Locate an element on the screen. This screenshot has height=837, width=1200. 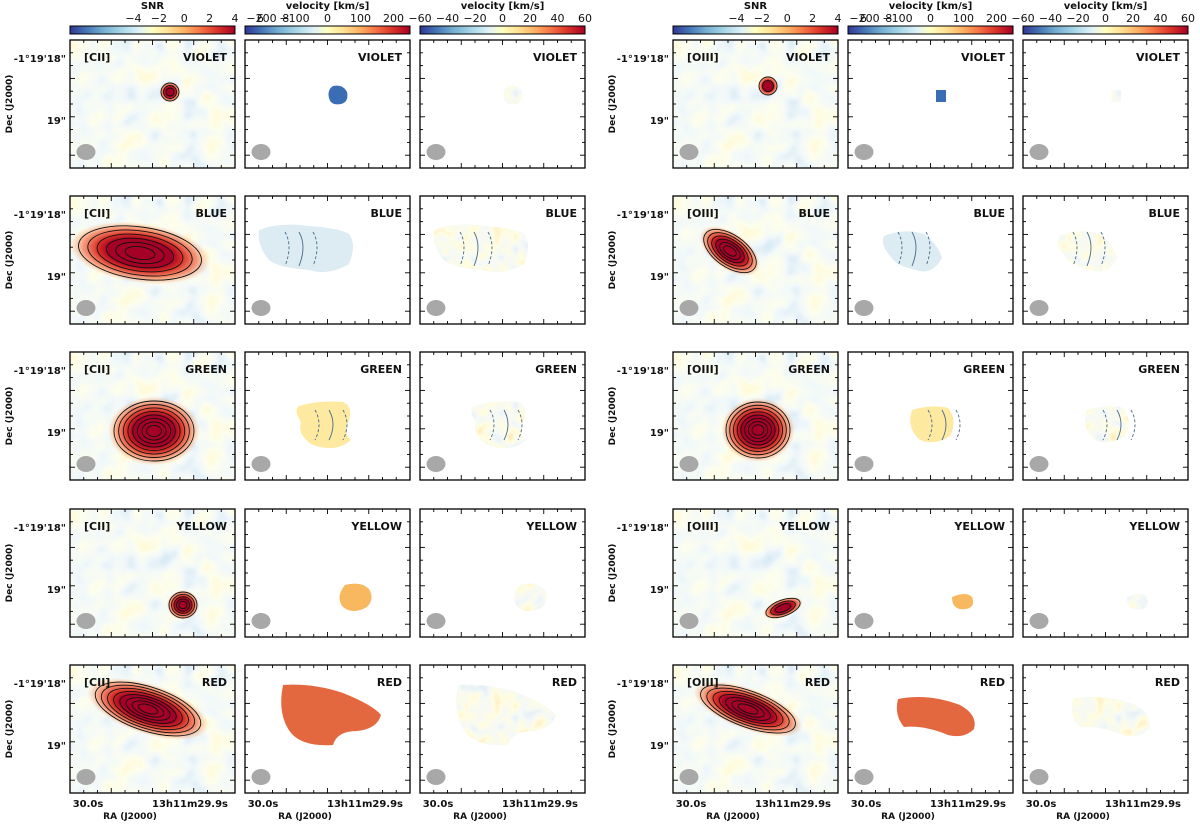
colorbar-title: velocity [km/s] is located at coordinates (1106, 6).